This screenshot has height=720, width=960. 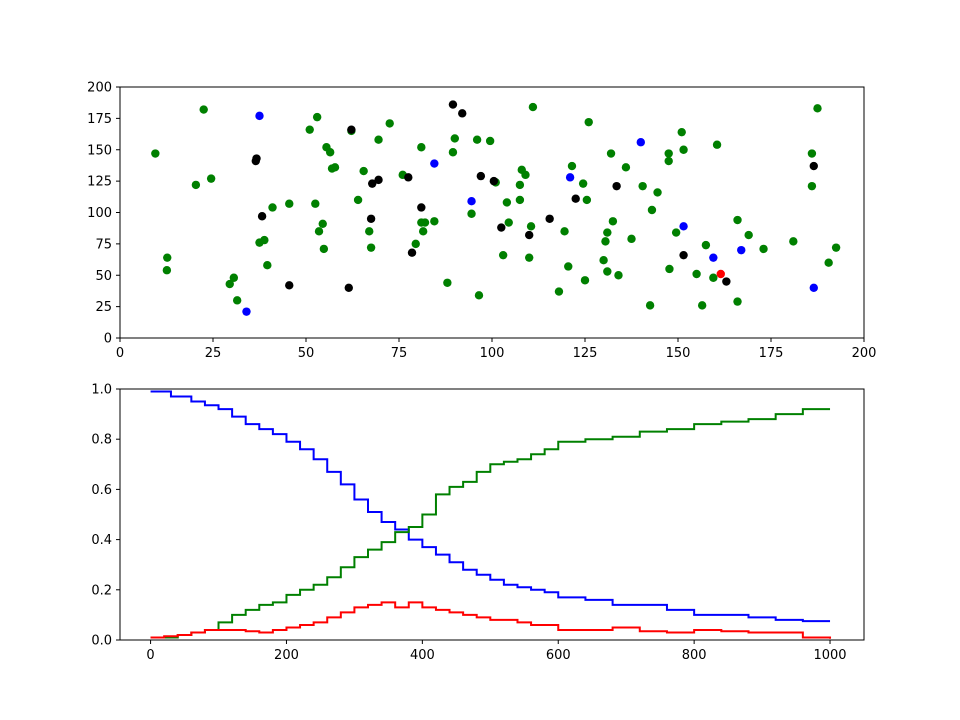 What do you see at coordinates (771, 353) in the screenshot?
I see `x-tick-label-7: 175` at bounding box center [771, 353].